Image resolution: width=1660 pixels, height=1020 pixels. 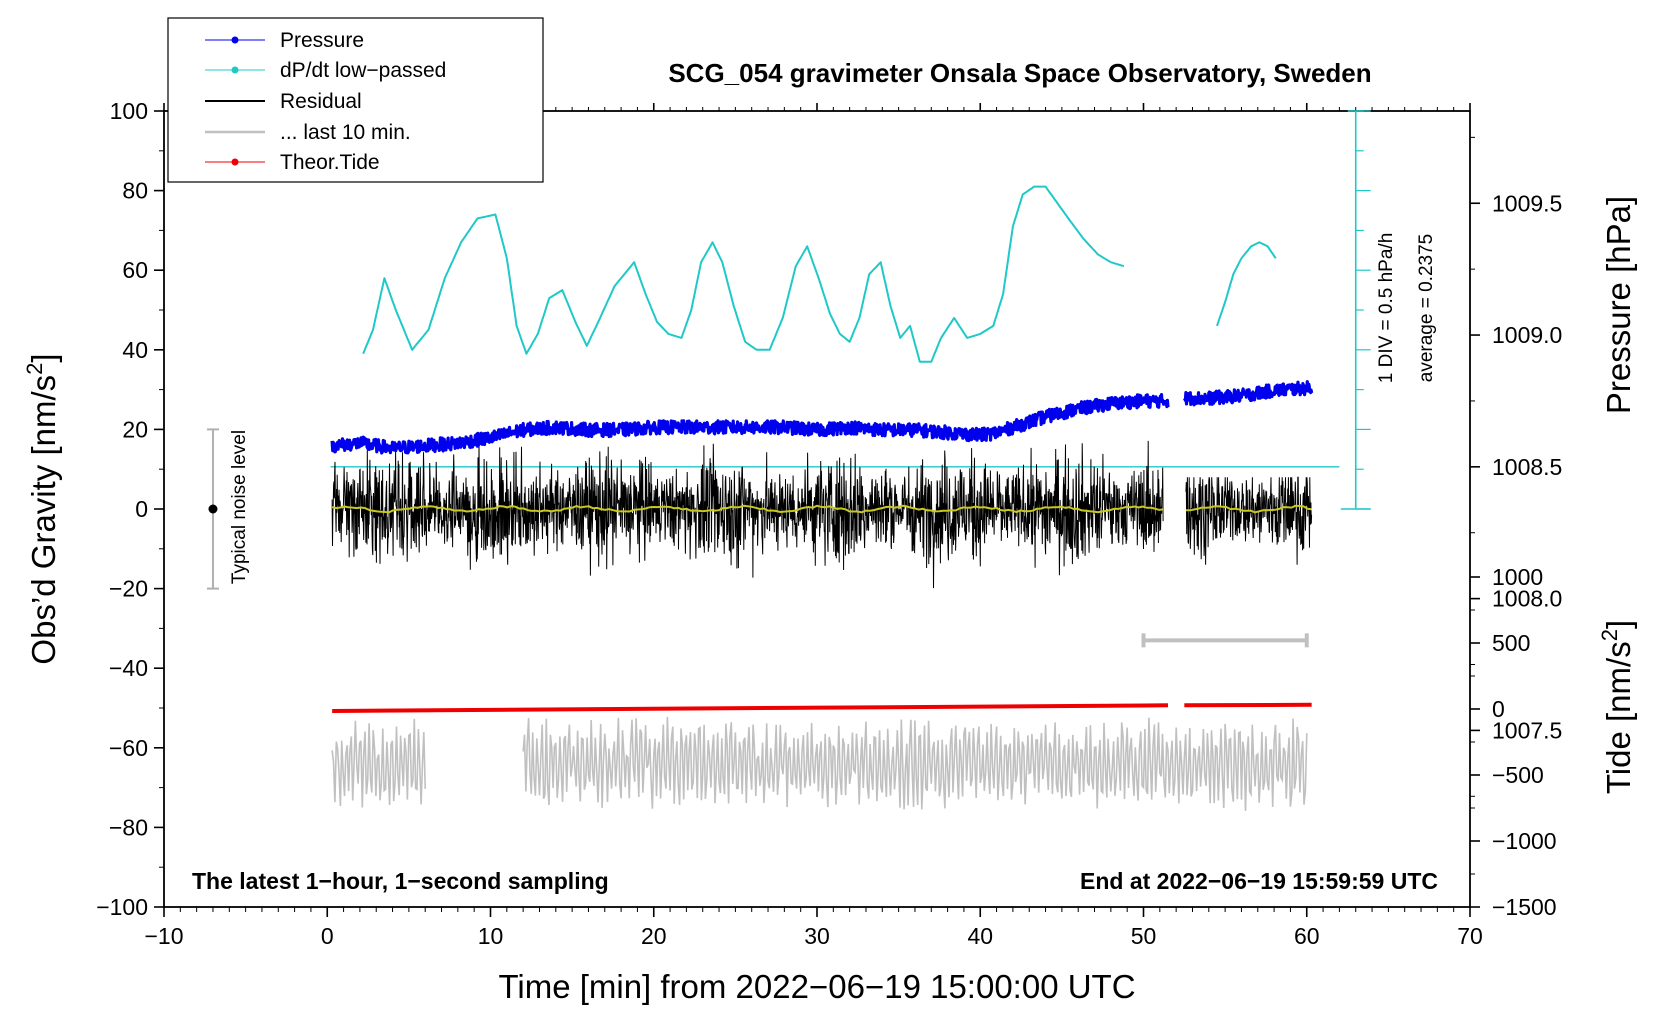 What do you see at coordinates (135, 270) in the screenshot?
I see `y-tick-label-8: 60` at bounding box center [135, 270].